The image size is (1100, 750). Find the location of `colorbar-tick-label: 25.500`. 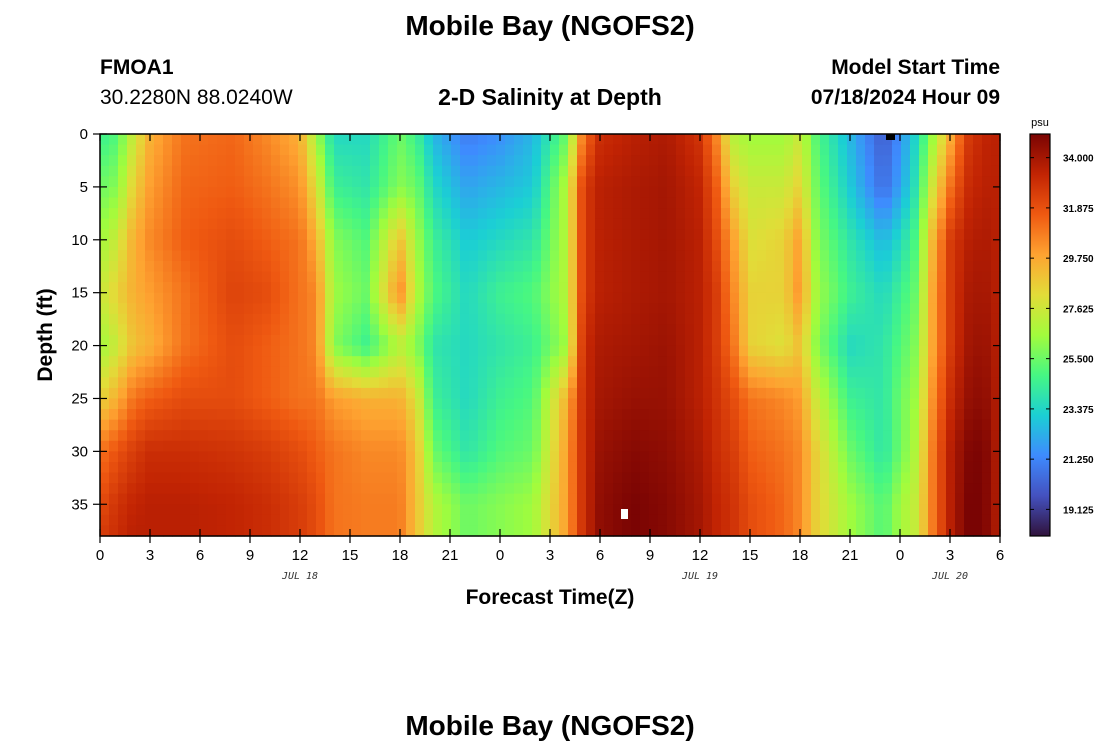

colorbar-tick-label: 25.500 is located at coordinates (1078, 360).